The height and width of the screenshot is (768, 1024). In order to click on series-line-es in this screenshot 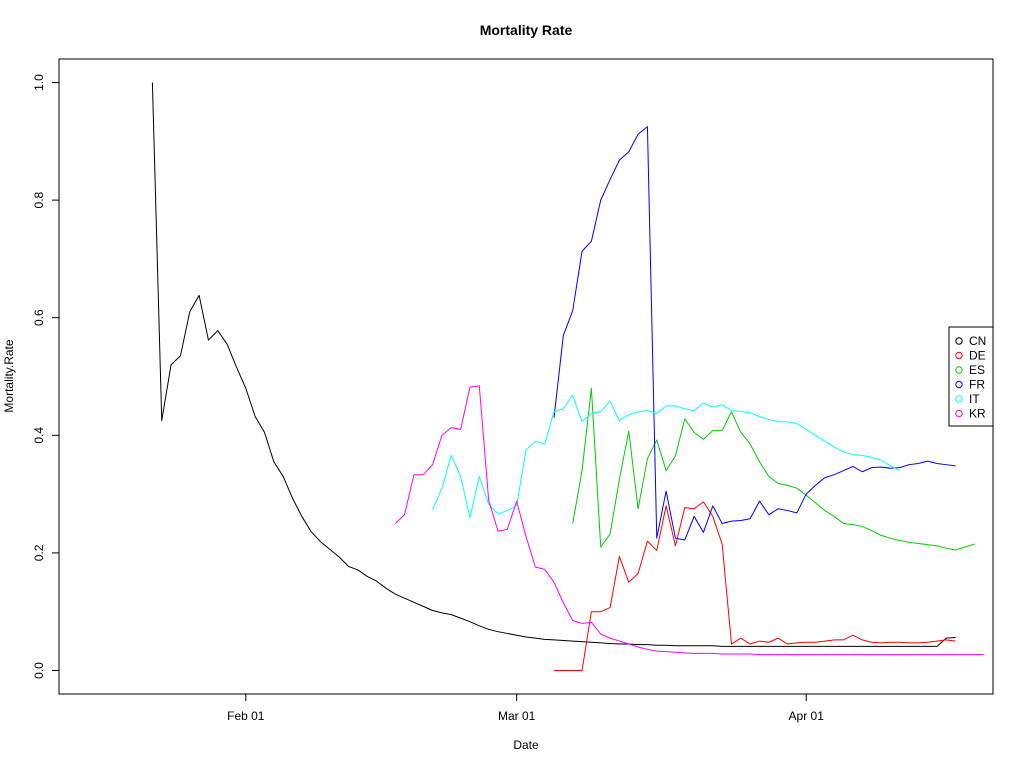, I will do `click(773, 469)`.